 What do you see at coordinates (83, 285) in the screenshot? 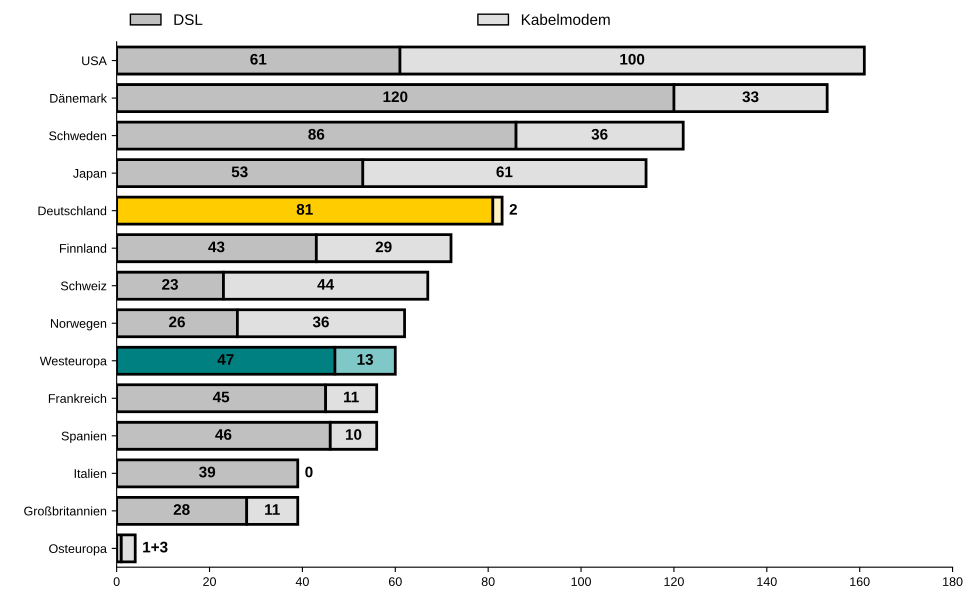
I see `y-tick-label: Schweiz` at bounding box center [83, 285].